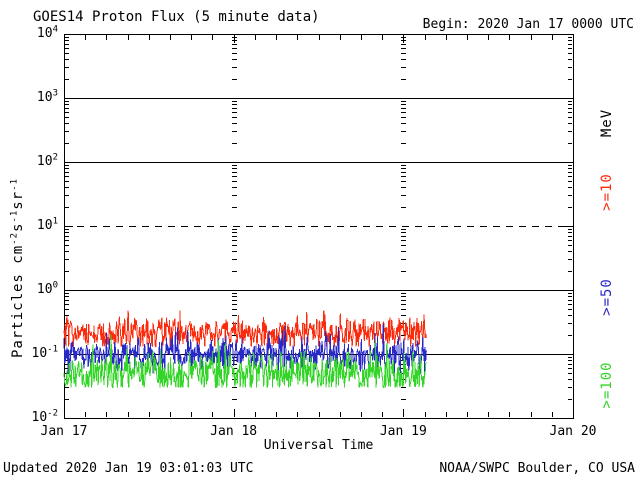 The height and width of the screenshot is (480, 640). Describe the element at coordinates (234, 431) in the screenshot. I see `x-tick-jan18: Jan 18` at that location.